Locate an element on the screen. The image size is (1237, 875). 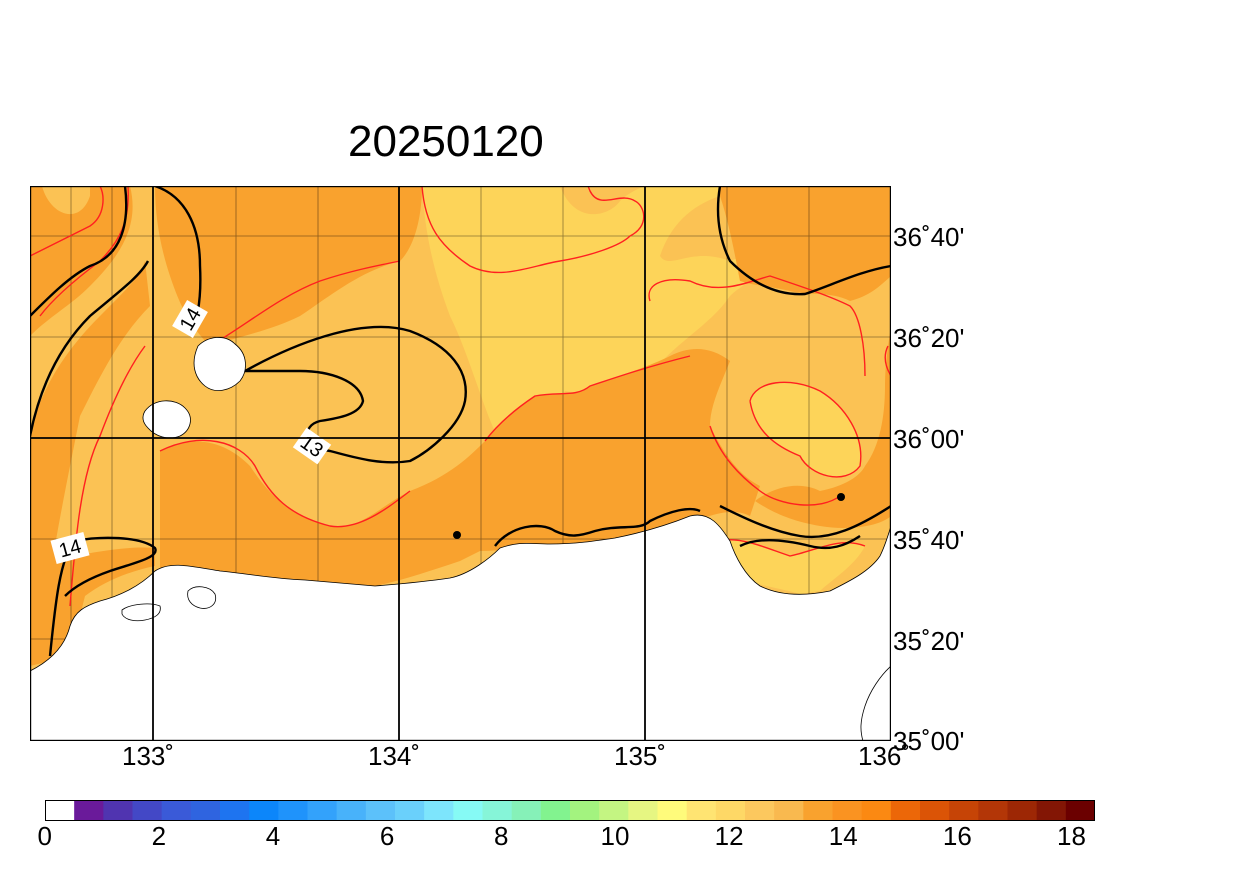
colorbar-tick-label: 8 is located at coordinates (501, 836).